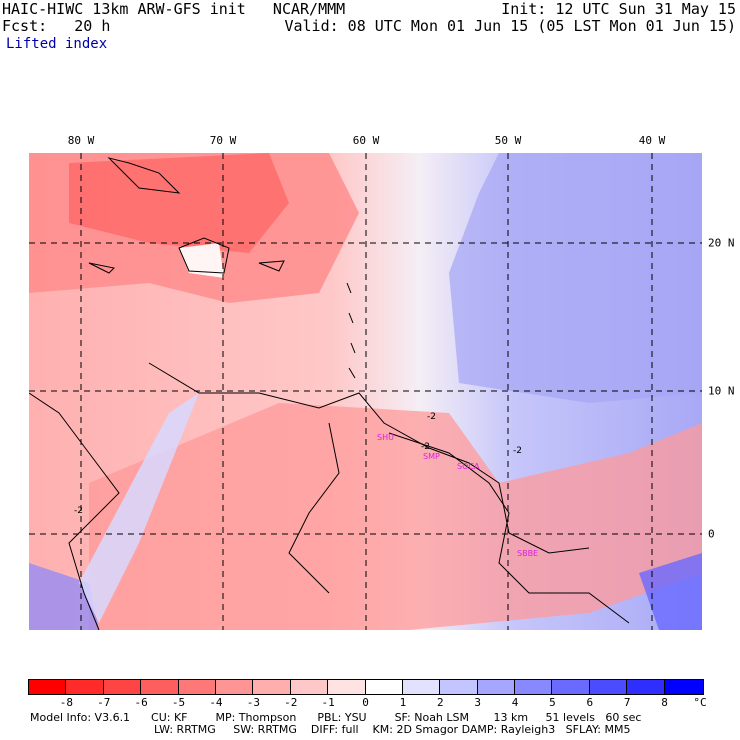 The width and height of the screenshot is (740, 740). What do you see at coordinates (174, 9) in the screenshot?
I see `model-title: HAIC-HIWC 13km ARW-GFS init NCAR/MMM` at bounding box center [174, 9].